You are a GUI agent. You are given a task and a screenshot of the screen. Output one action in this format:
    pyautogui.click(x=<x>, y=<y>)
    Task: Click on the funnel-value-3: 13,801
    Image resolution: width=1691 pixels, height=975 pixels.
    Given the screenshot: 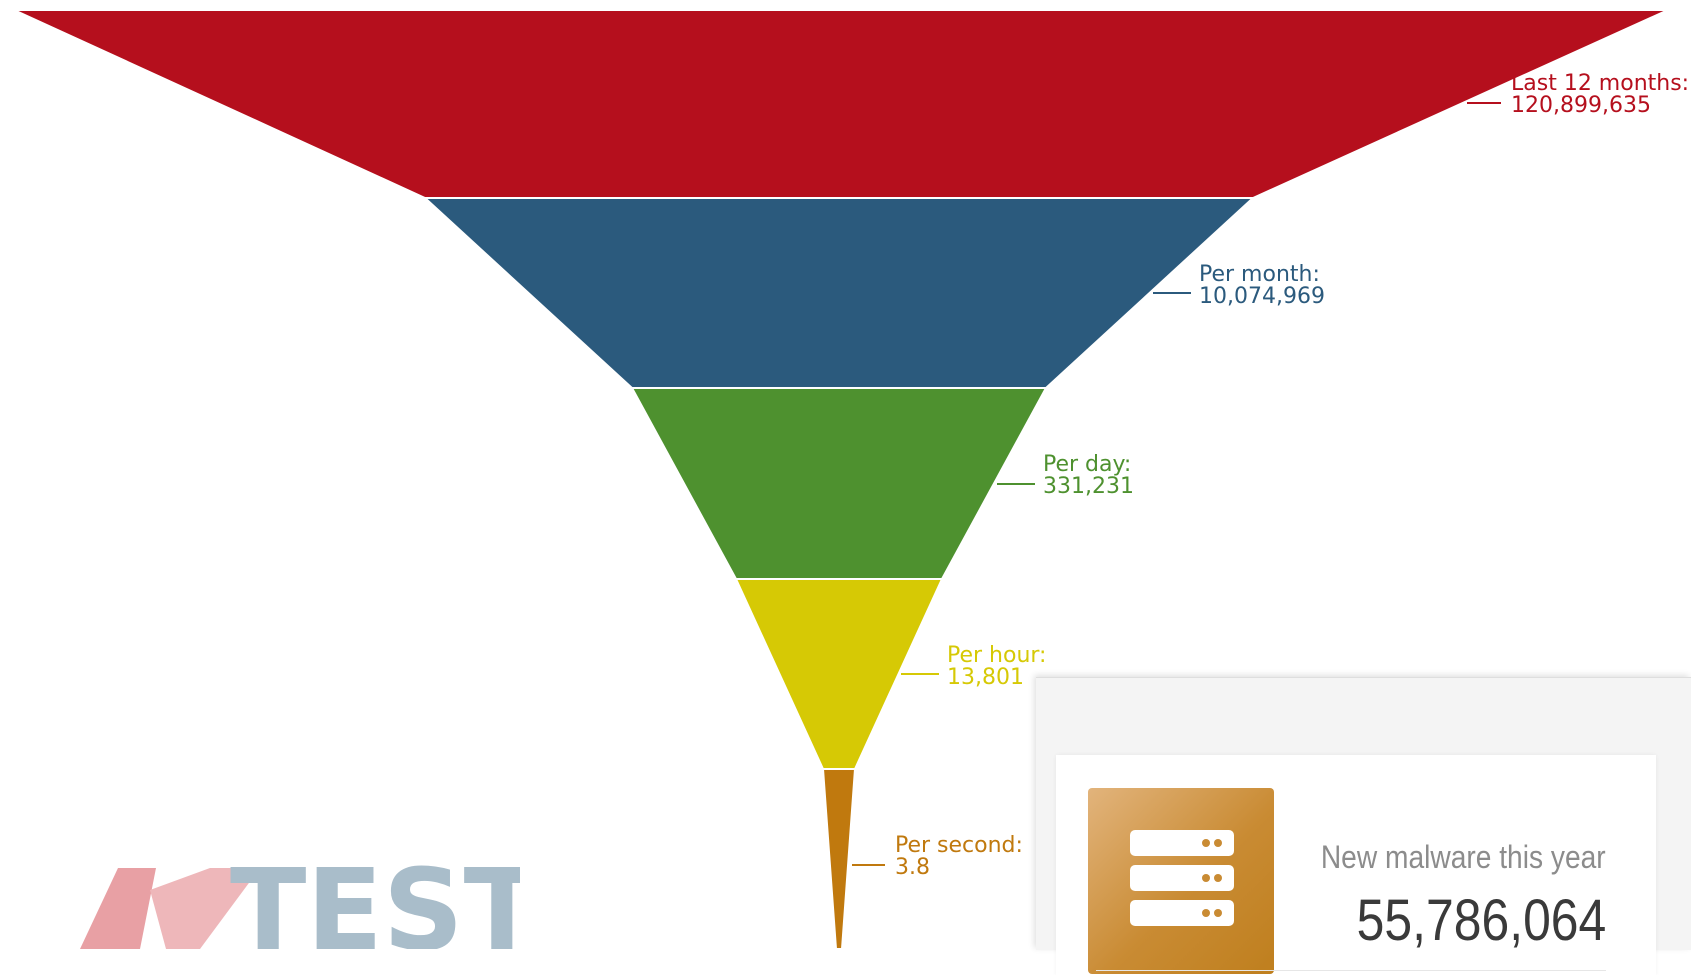 What is the action you would take?
    pyautogui.click(x=985, y=677)
    